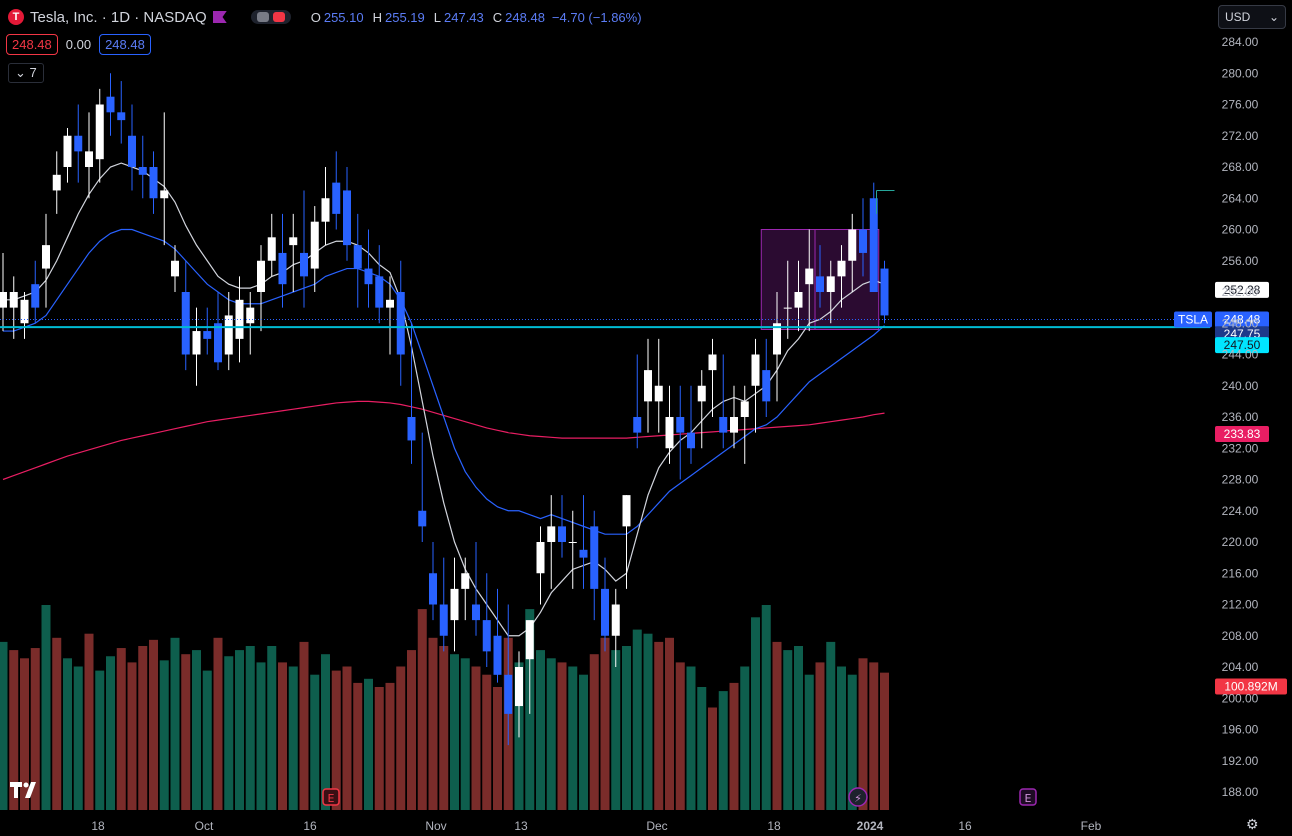 The height and width of the screenshot is (836, 1292). Describe the element at coordinates (118, 17) in the screenshot. I see `symbol-title: Tesla, Inc. · 1D · NASDAQ` at that location.